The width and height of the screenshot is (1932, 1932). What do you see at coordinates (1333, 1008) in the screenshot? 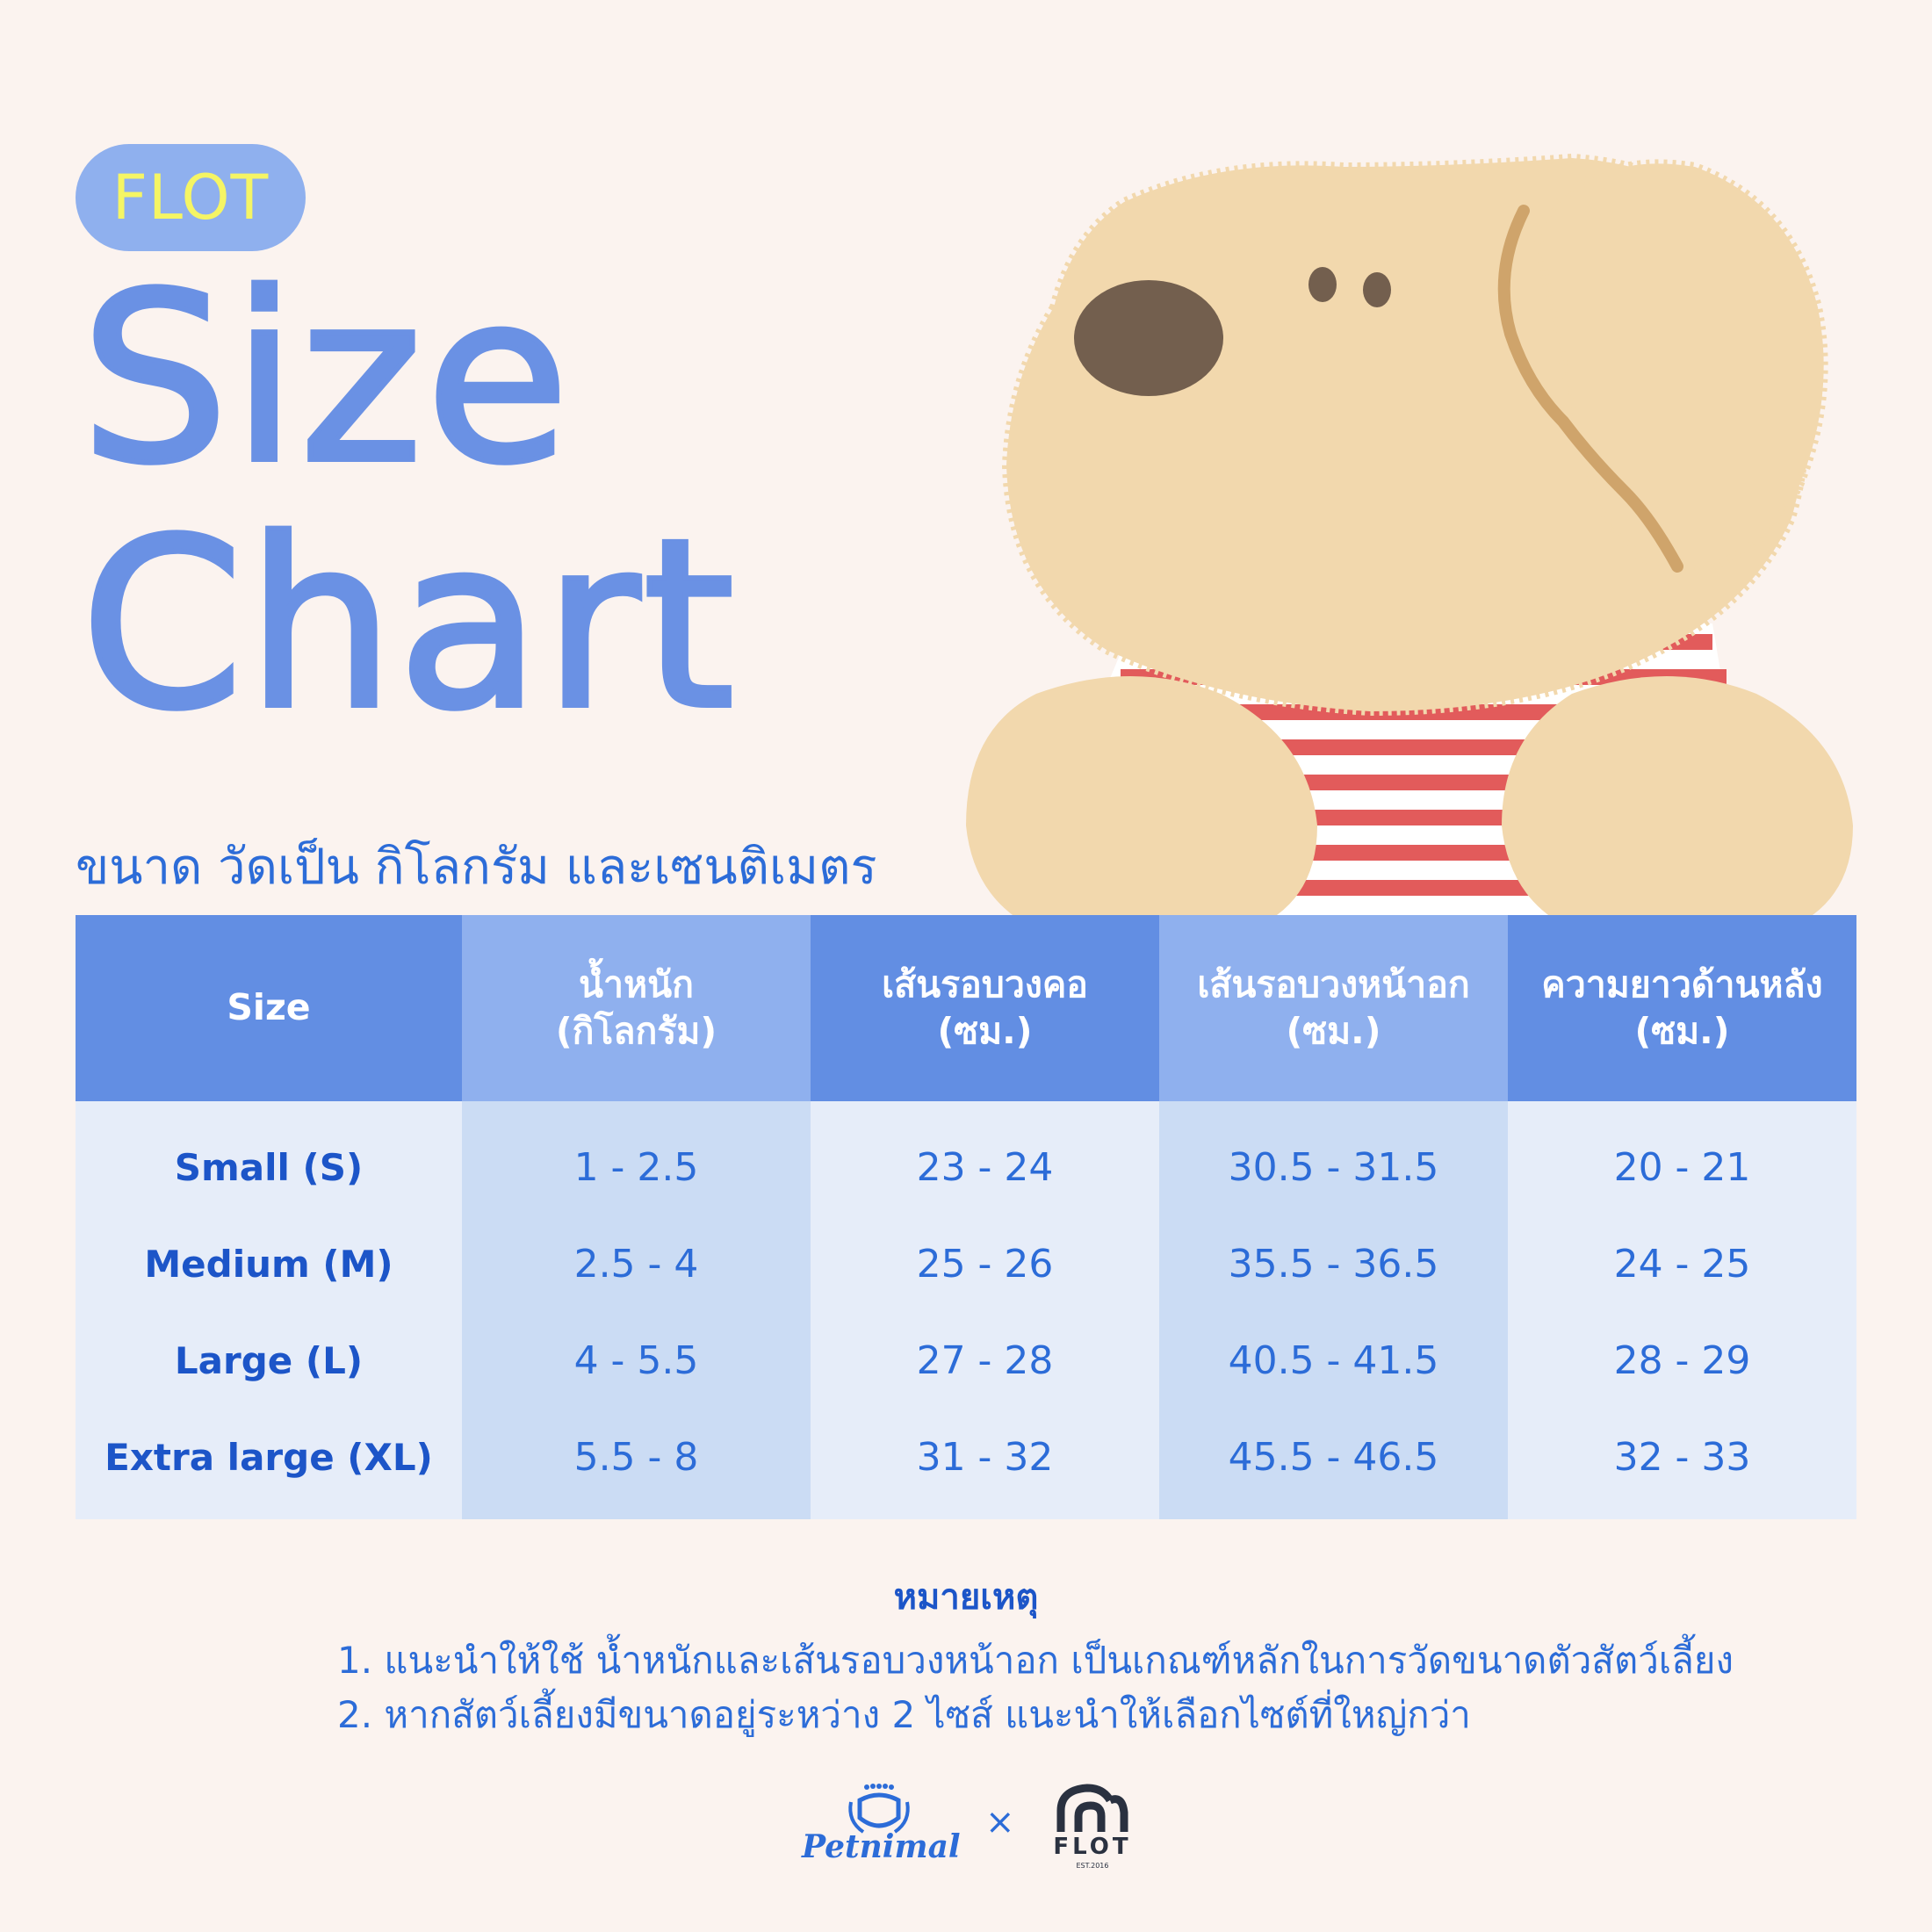
I see `header-chest: เส้นรอบวงหน้าอก (ซม.)` at bounding box center [1333, 1008].